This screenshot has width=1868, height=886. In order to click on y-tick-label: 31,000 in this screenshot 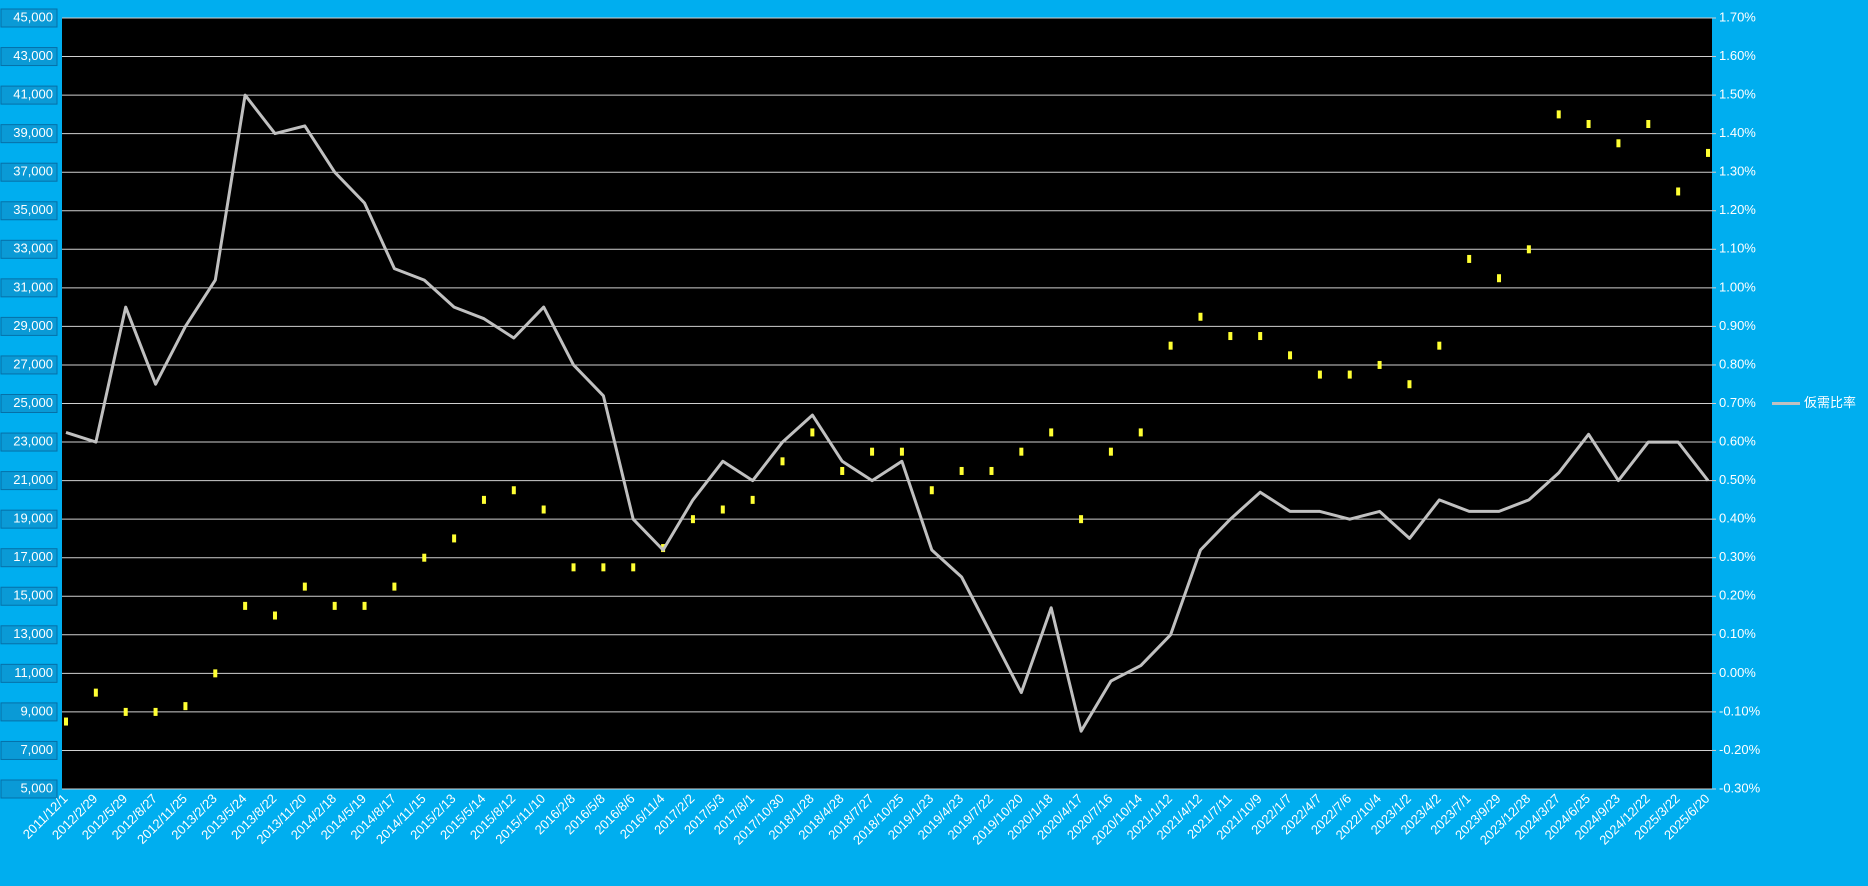, I will do `click(33, 286)`.